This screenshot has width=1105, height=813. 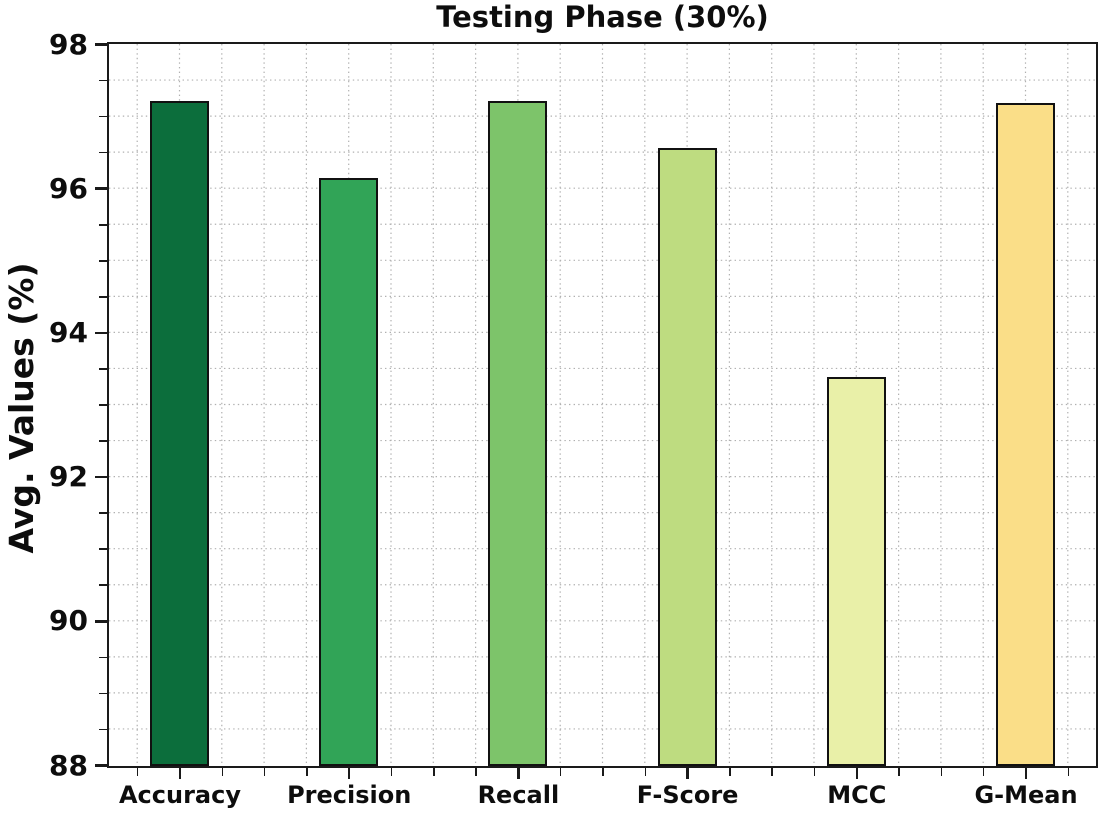 What do you see at coordinates (518, 795) in the screenshot?
I see `x-tick-label-recall: Recall` at bounding box center [518, 795].